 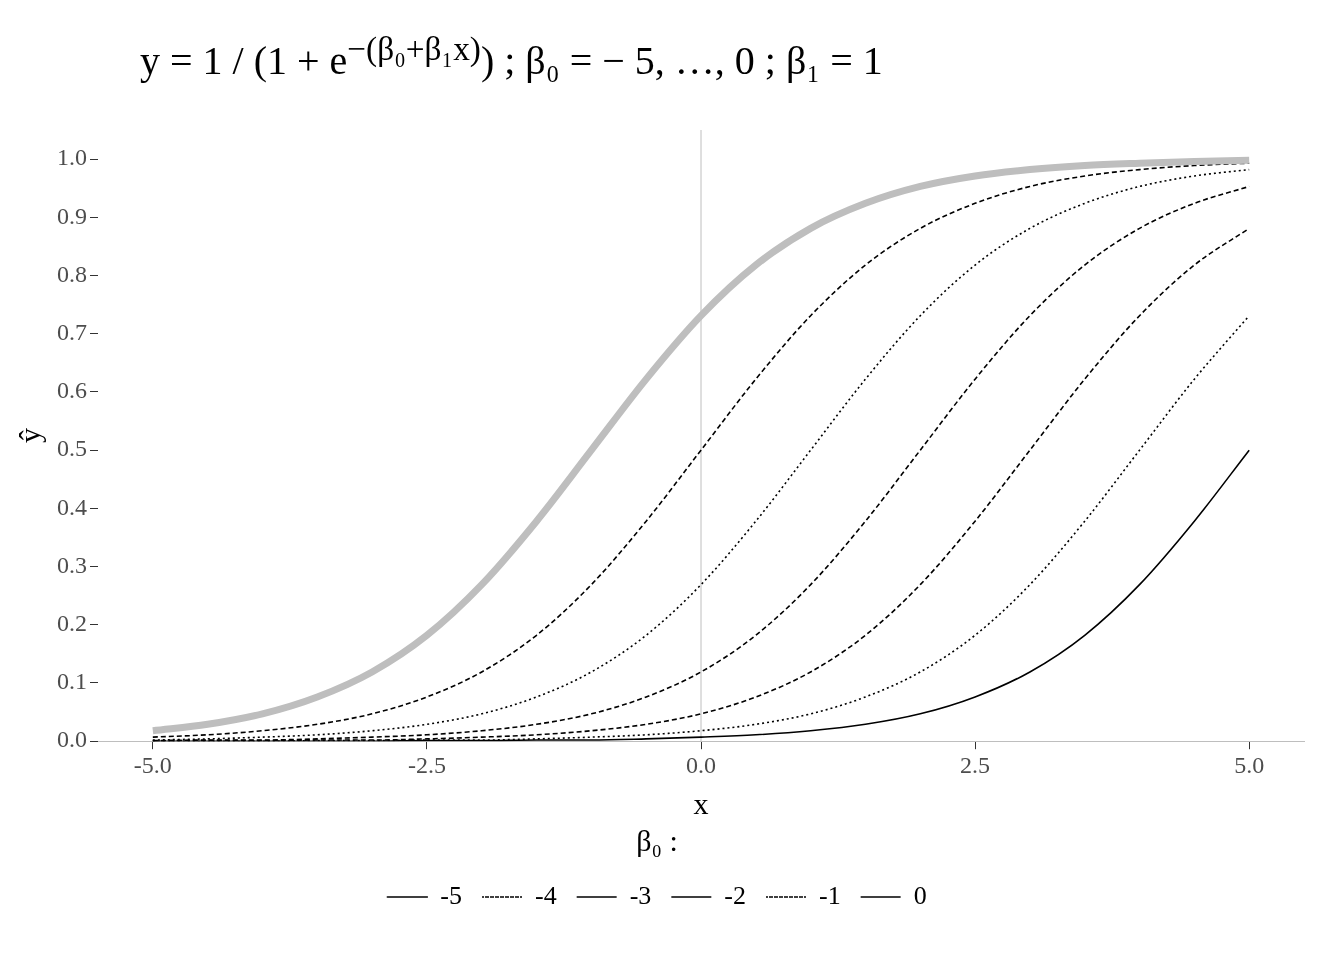 What do you see at coordinates (701, 803) in the screenshot?
I see `x-axis-title: x` at bounding box center [701, 803].